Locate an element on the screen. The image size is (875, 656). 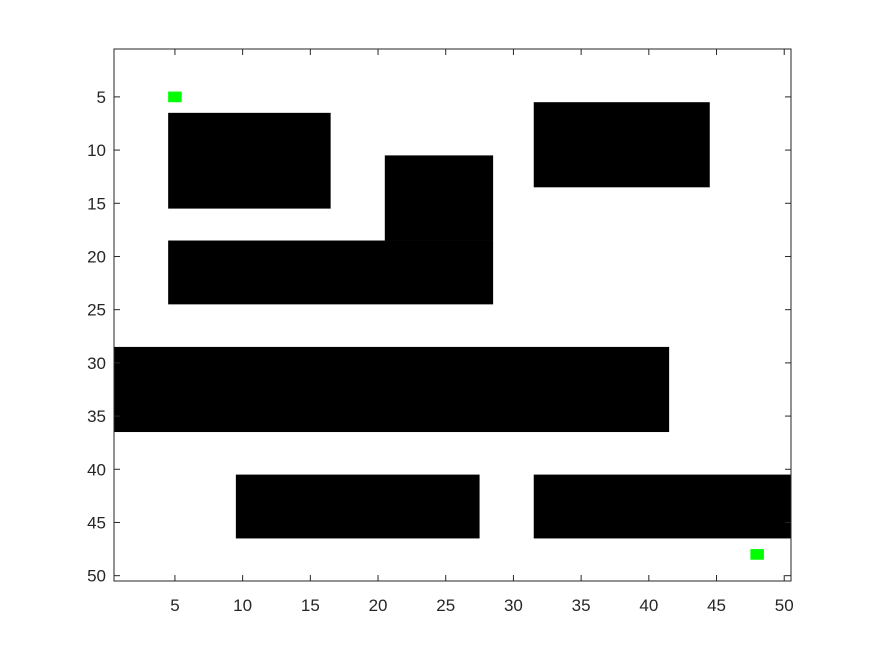
y-tick-label: 15 is located at coordinates (96, 203).